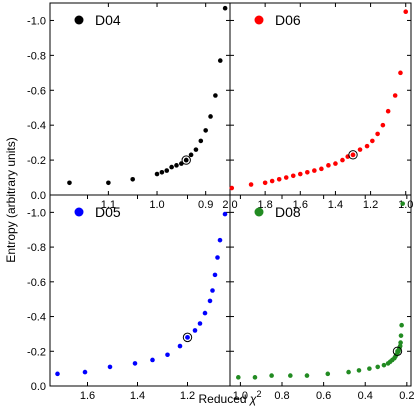 This screenshot has height=409, width=415. I want to click on y-tick-label: -0.2, so click(36, 161).